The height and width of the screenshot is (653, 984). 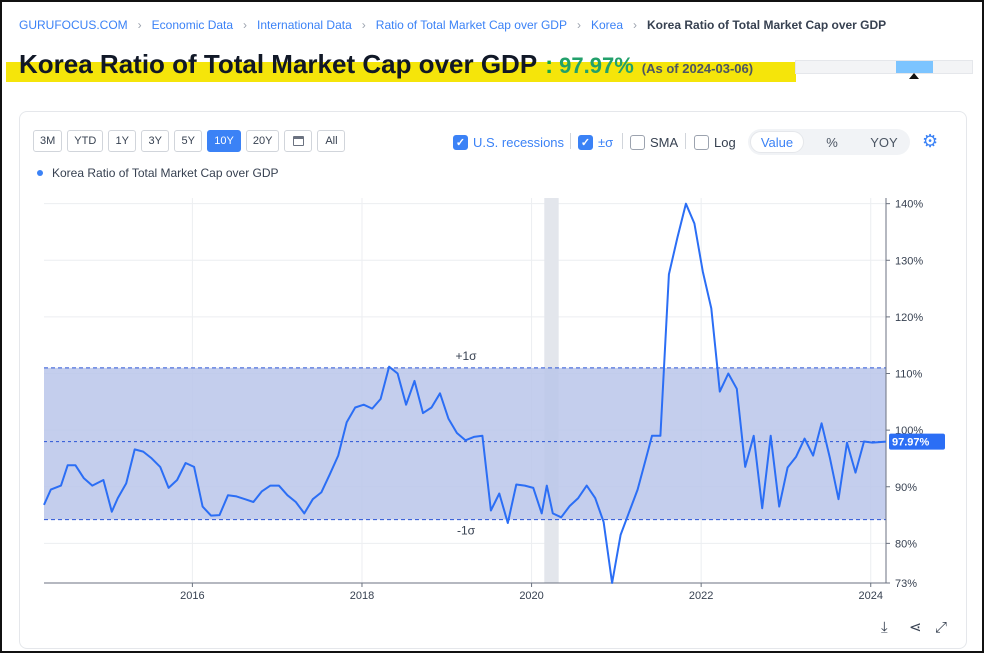 I want to click on us-recessions-label: U.S. recessions, so click(x=519, y=142).